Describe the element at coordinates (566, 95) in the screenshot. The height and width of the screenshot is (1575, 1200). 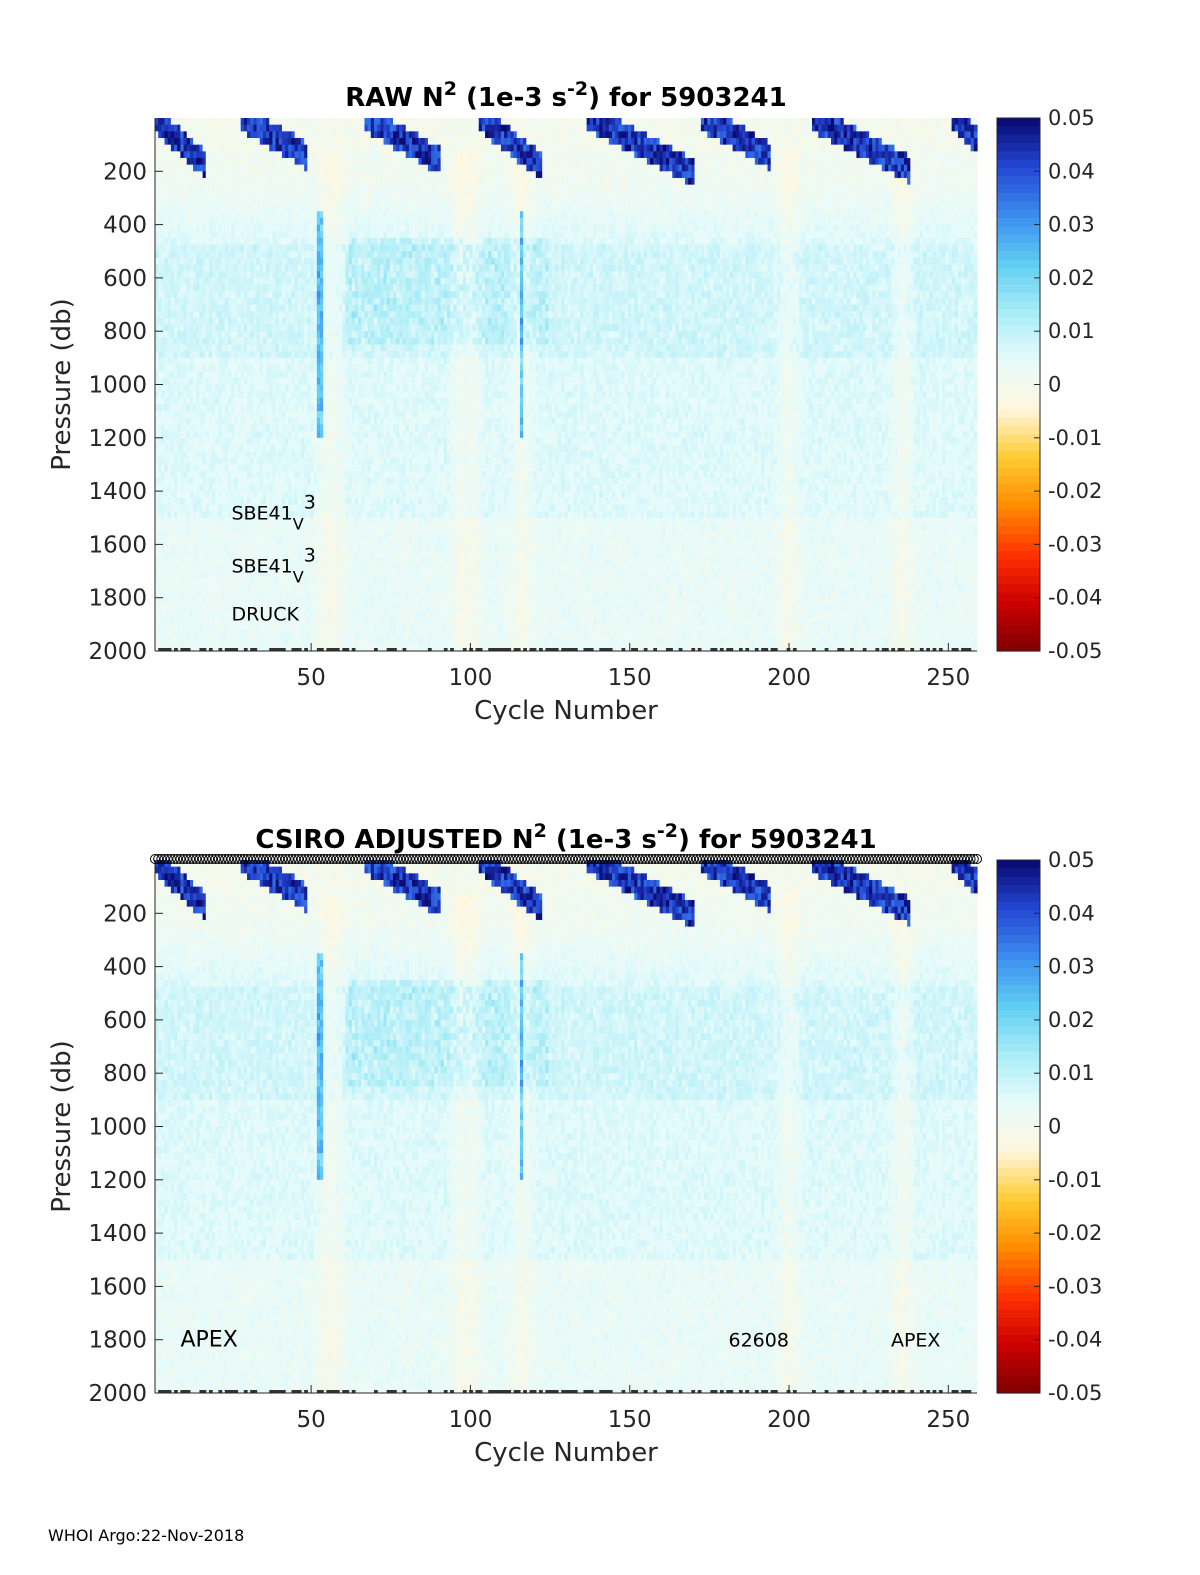
I see `chart-title: RAW N2 (1e-3 s-2) for 5903241` at that location.